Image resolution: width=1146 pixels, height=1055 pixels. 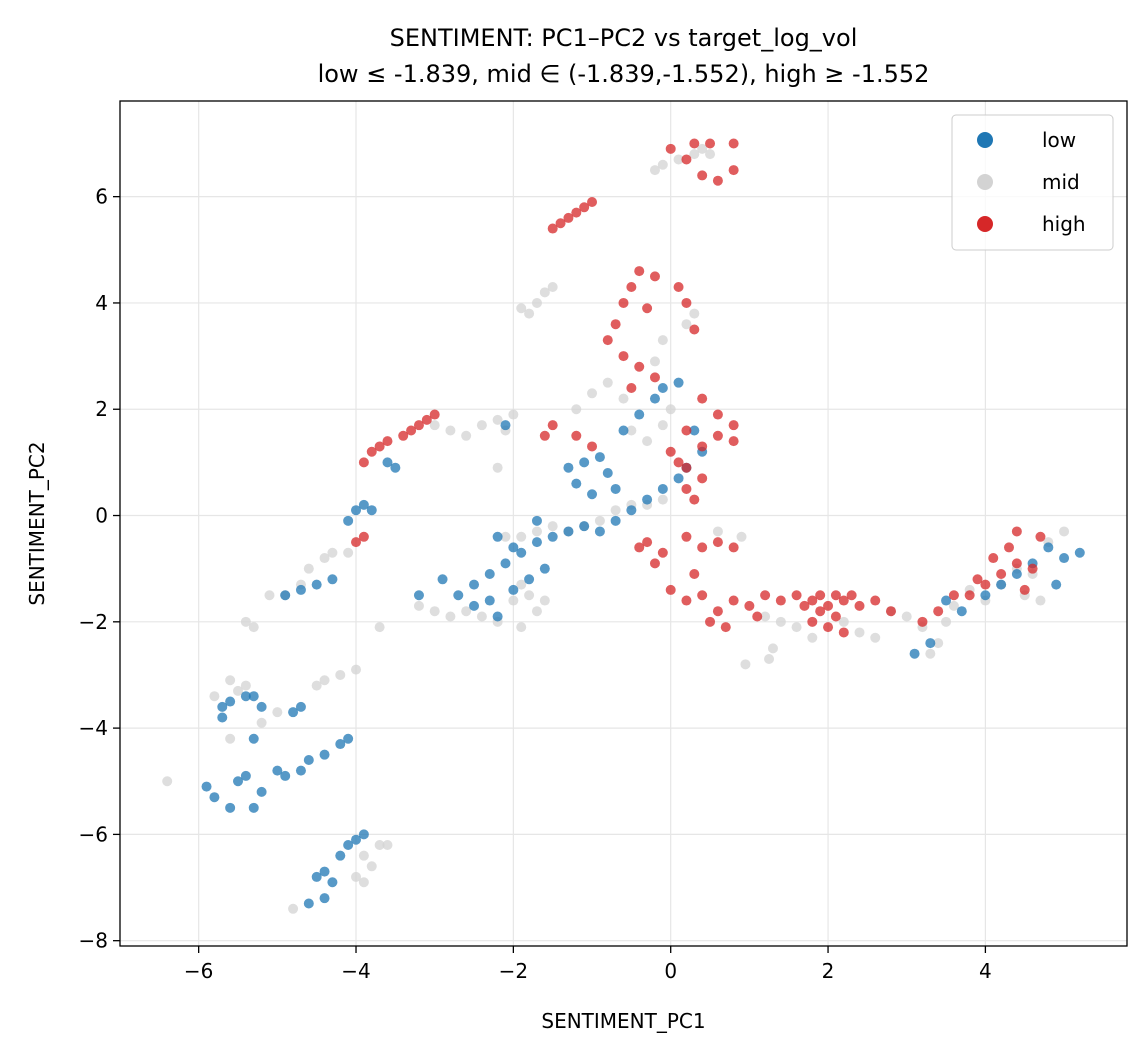 What do you see at coordinates (985, 971) in the screenshot?
I see `x-tick-label: 4` at bounding box center [985, 971].